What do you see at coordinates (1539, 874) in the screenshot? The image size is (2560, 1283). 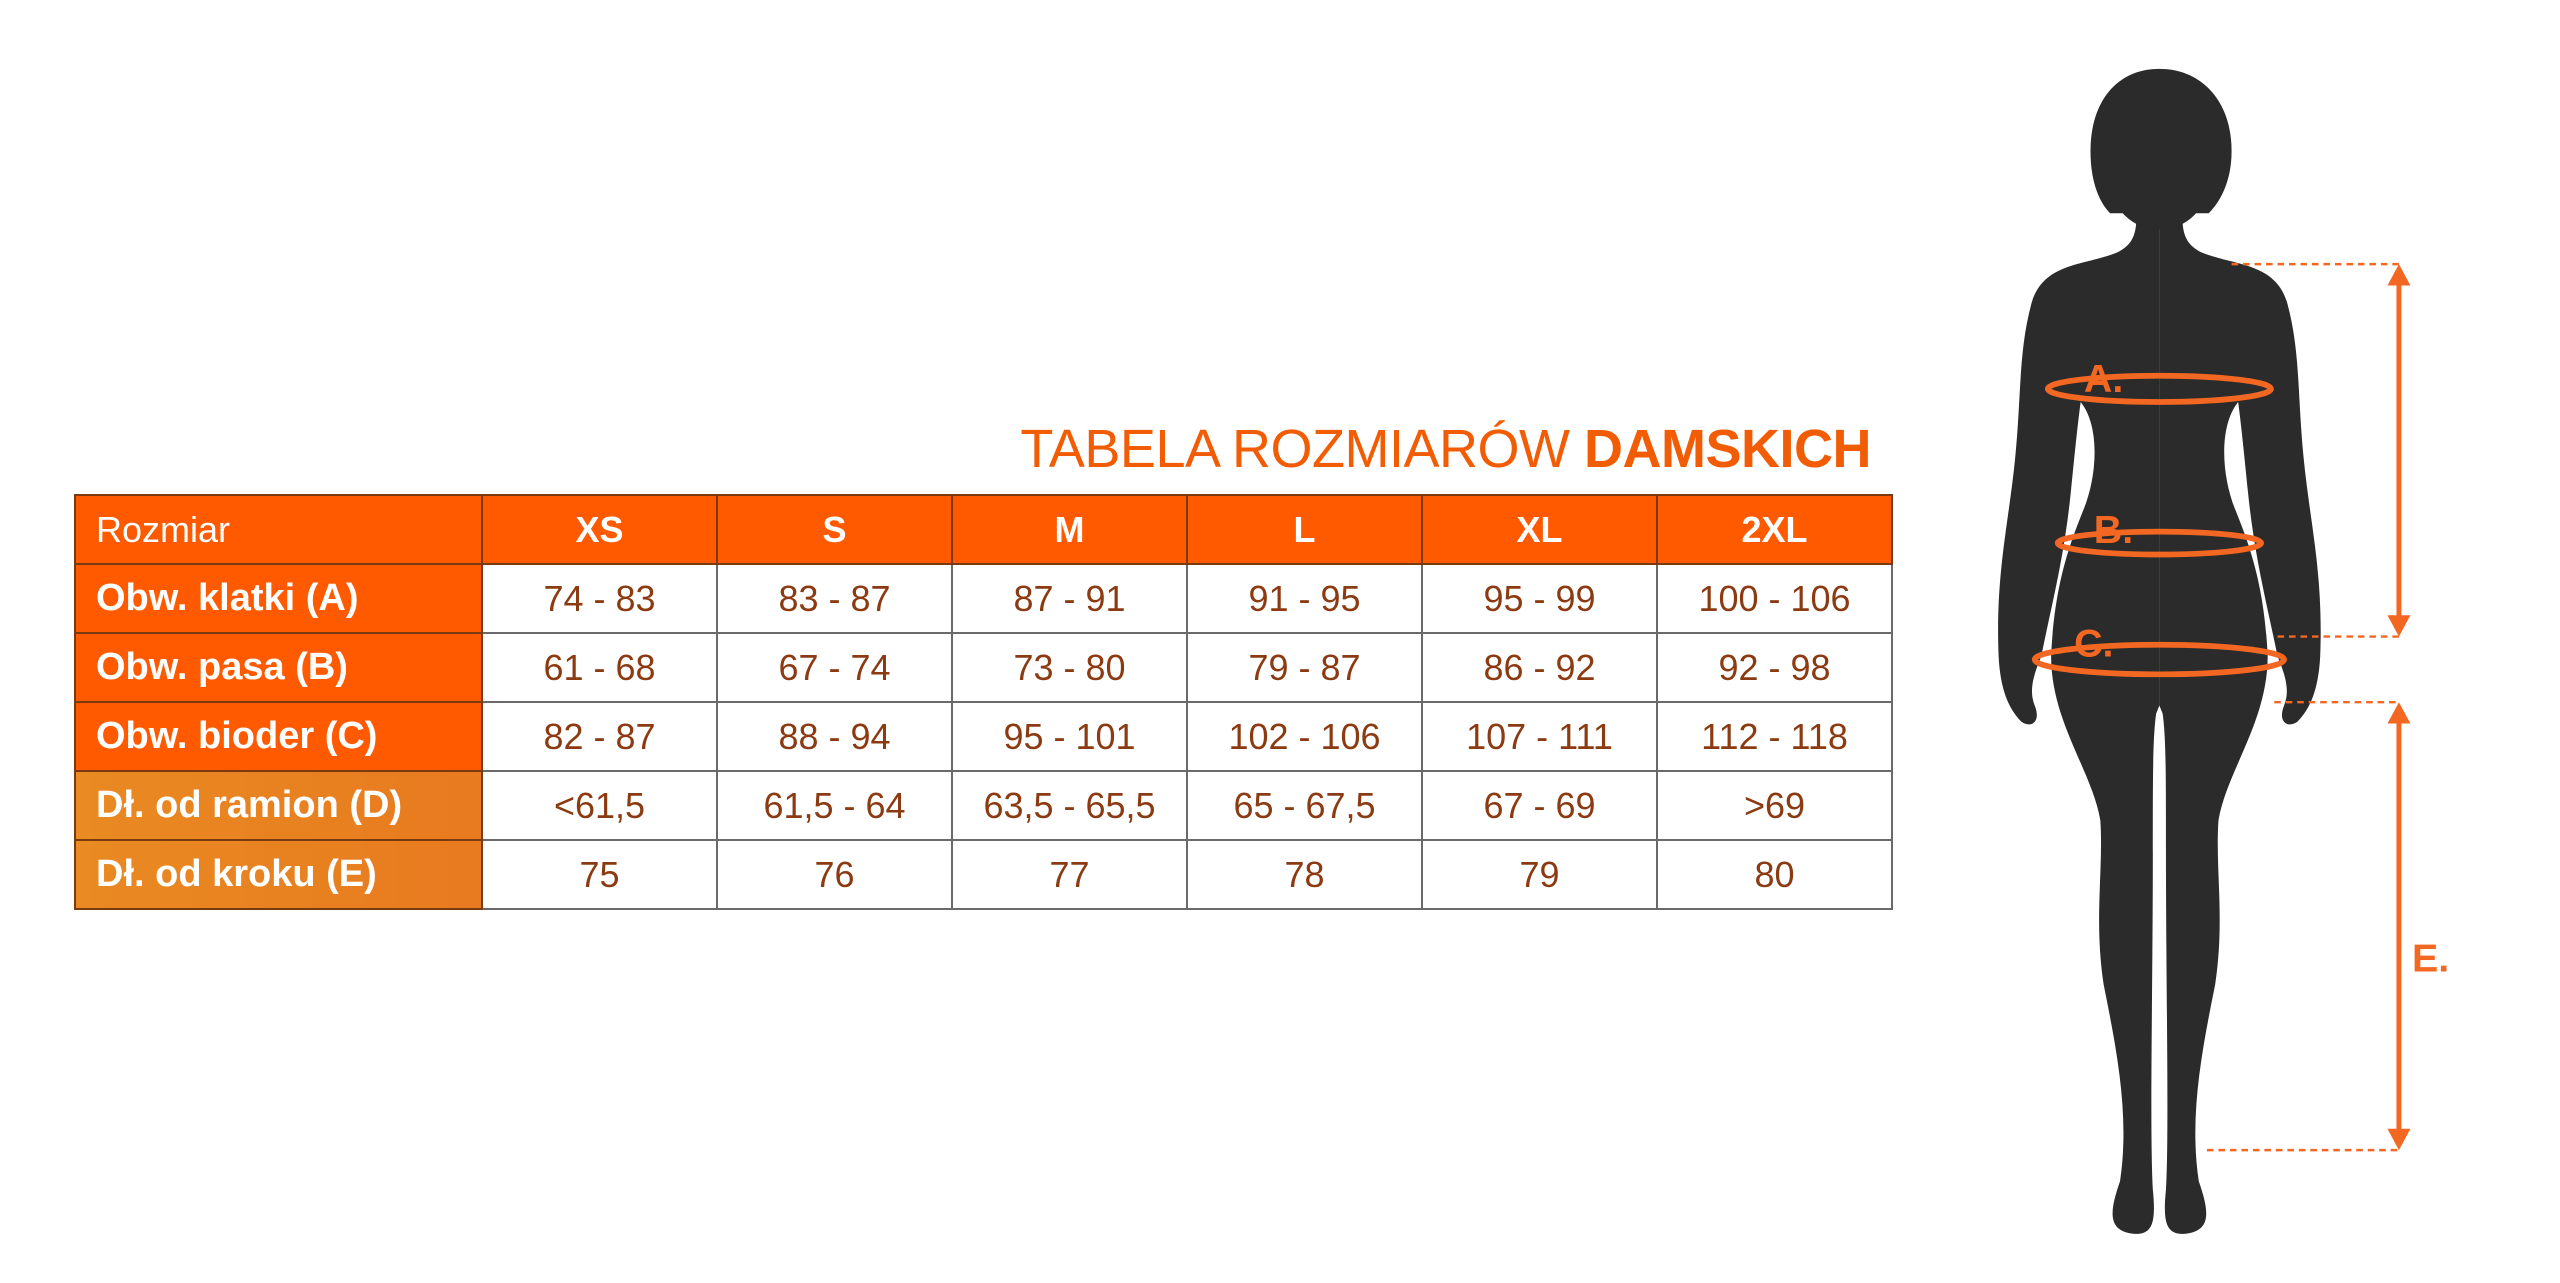 I see `table-cell: 79` at bounding box center [1539, 874].